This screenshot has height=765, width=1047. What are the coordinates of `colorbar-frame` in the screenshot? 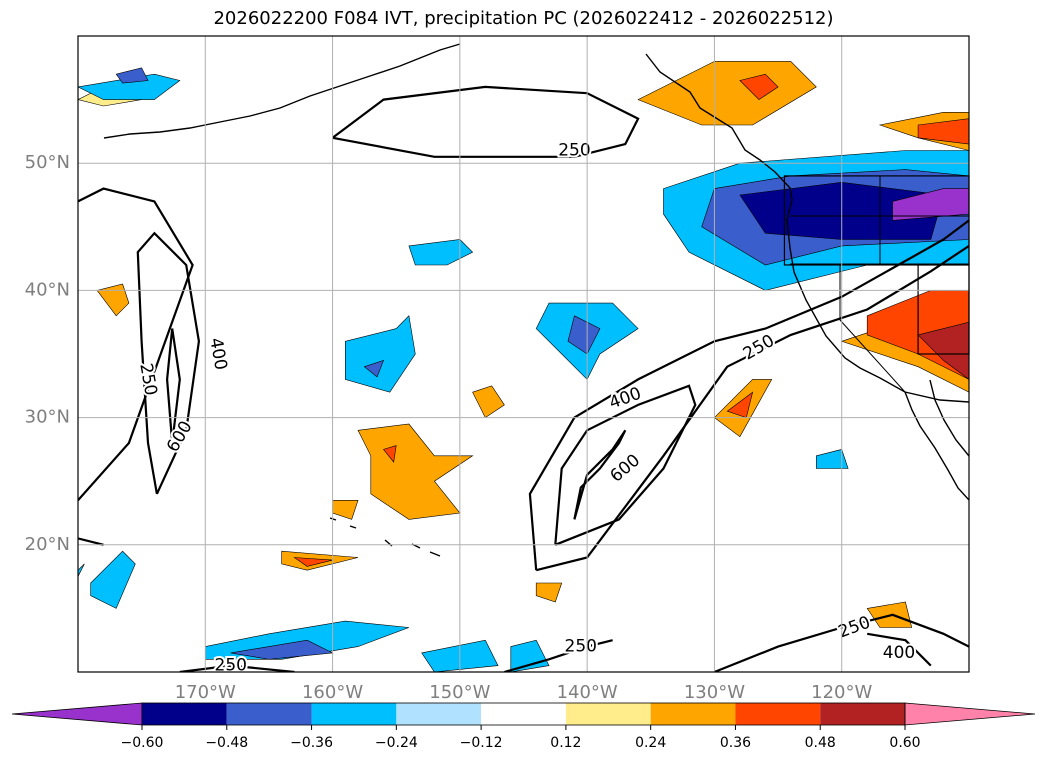 It's located at (523, 714).